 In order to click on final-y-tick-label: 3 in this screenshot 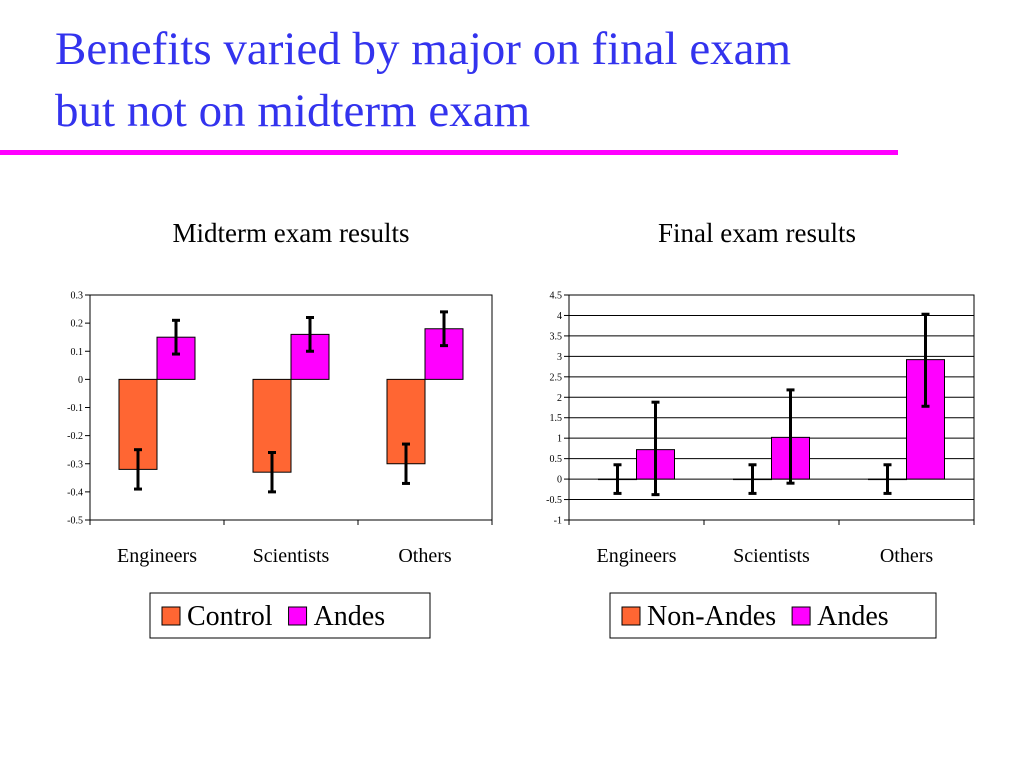, I will do `click(559, 357)`.